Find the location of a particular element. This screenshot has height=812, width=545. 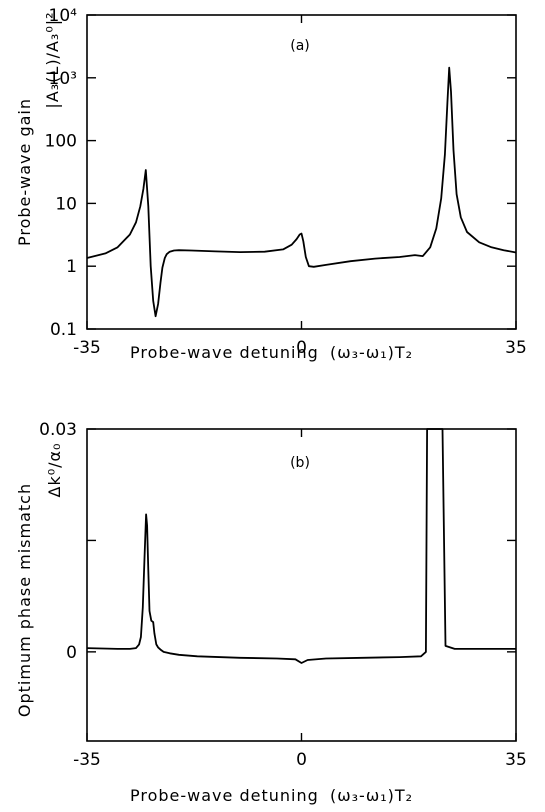

panel-b-xtick-label: -35 is located at coordinates (87, 760).